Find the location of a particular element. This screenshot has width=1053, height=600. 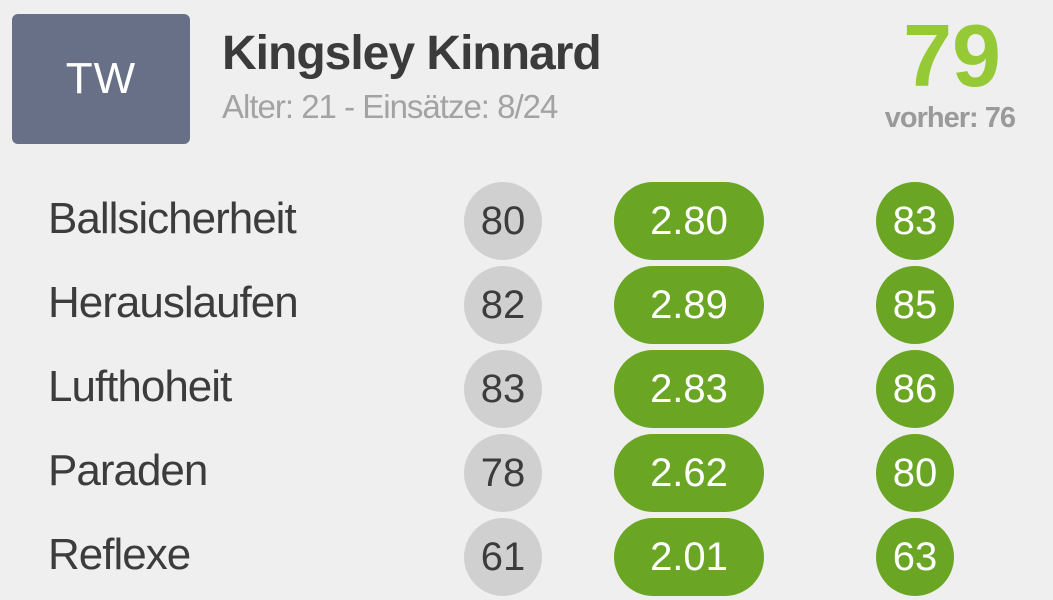

attribute-gain-pill: 2.80 is located at coordinates (689, 221).